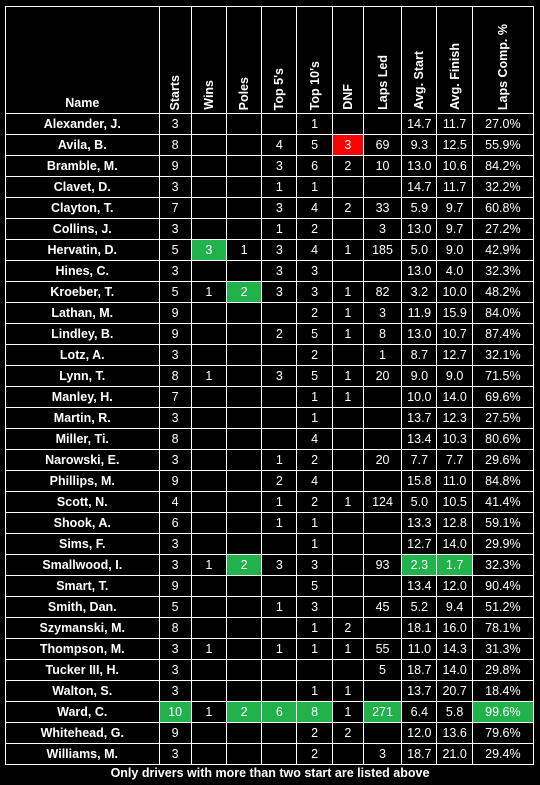 Image resolution: width=540 pixels, height=785 pixels. What do you see at coordinates (82, 439) in the screenshot?
I see `cell-name: Miller, Ti.` at bounding box center [82, 439].